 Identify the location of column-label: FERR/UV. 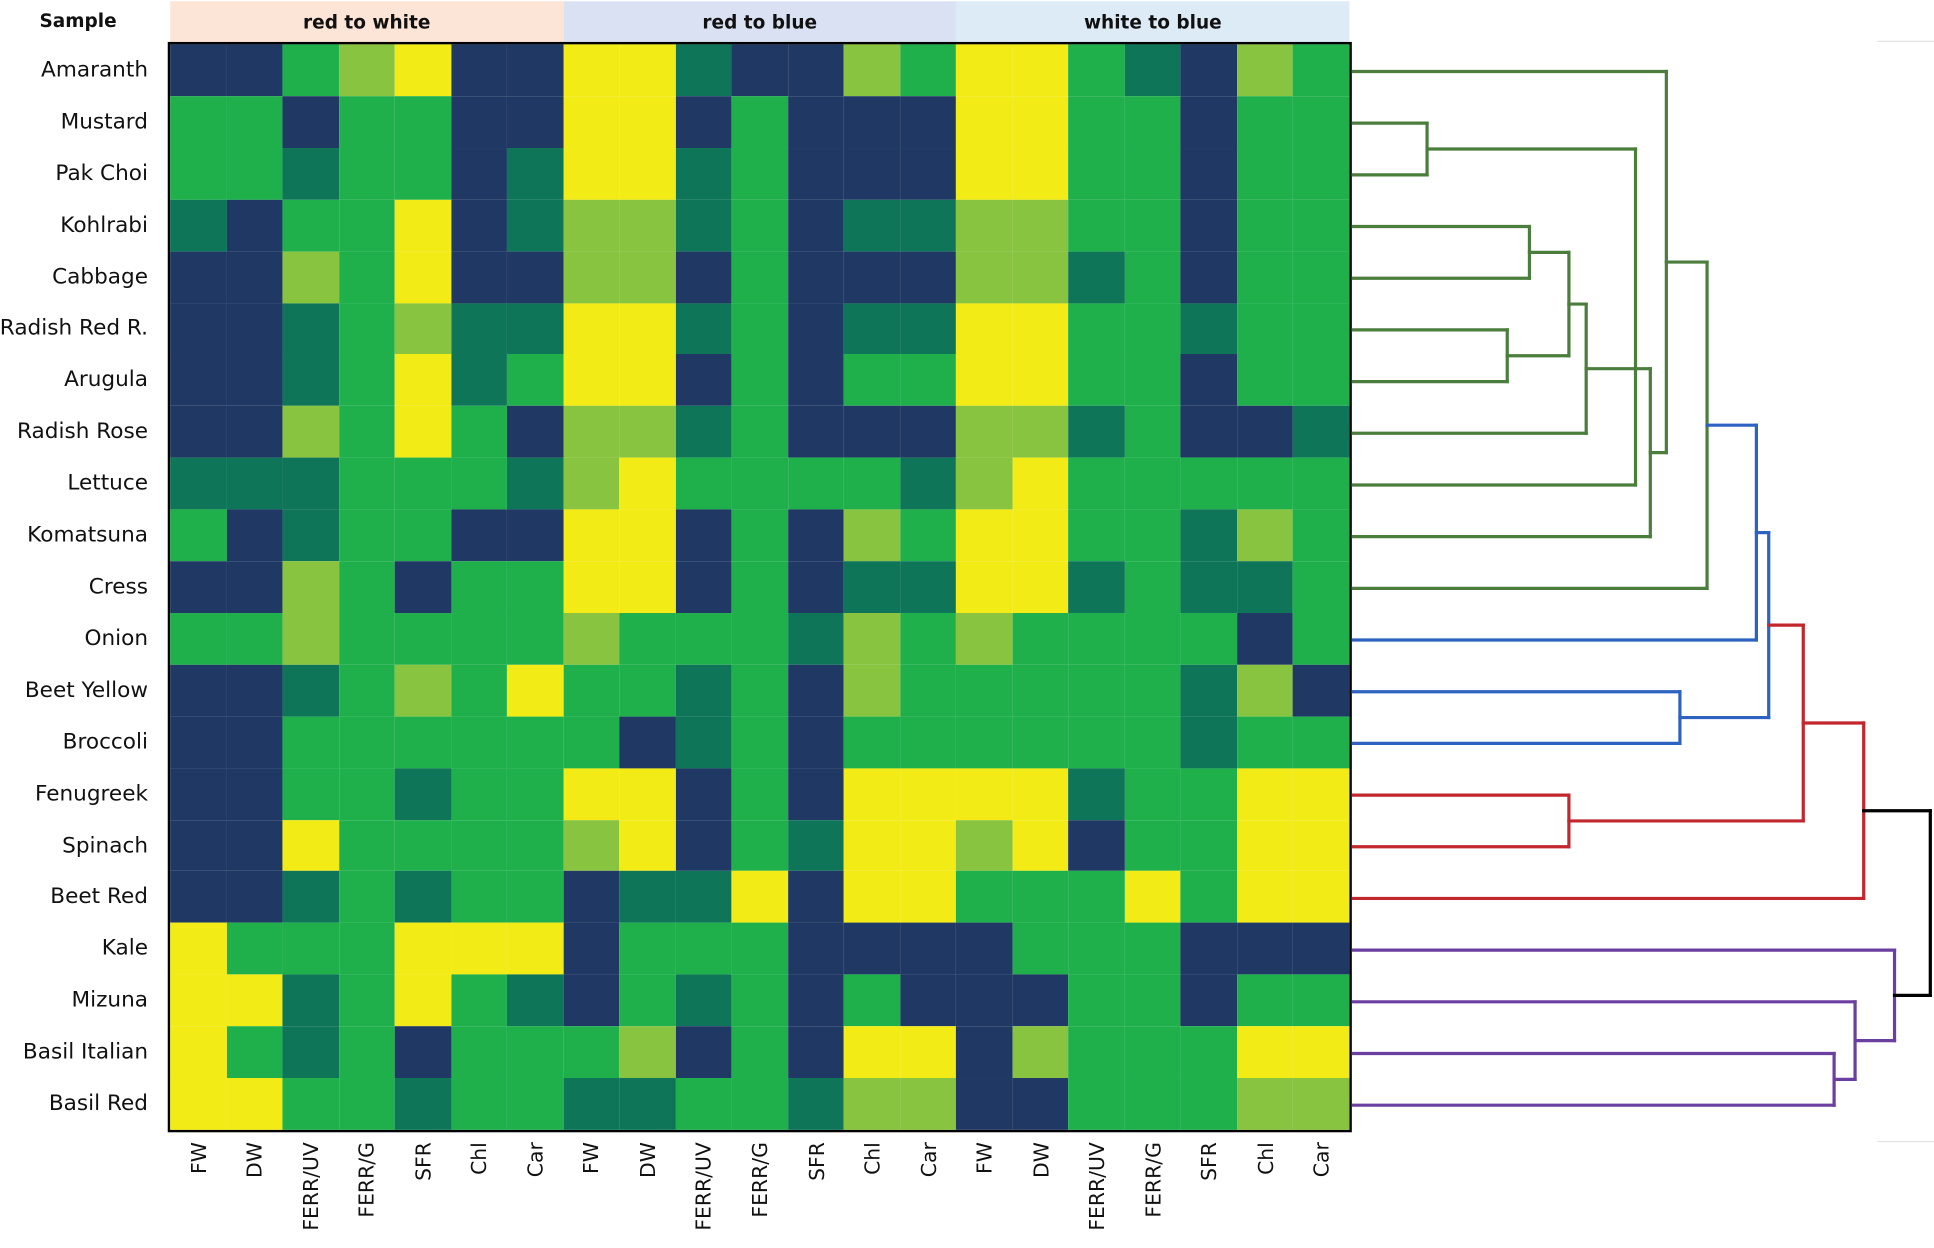
(704, 1186).